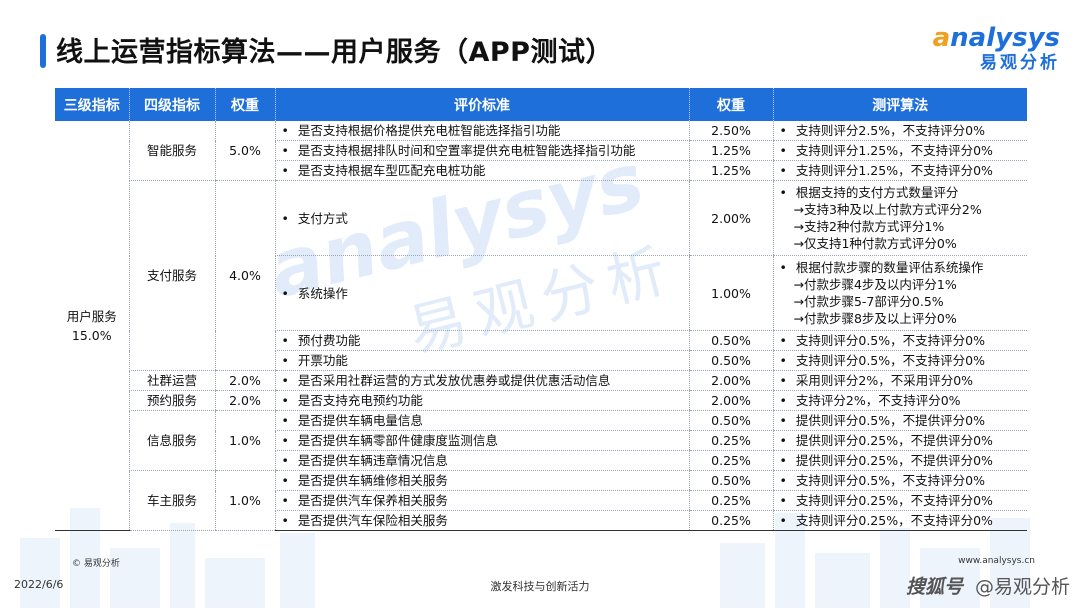  I want to click on method-cell: 支持则评分0.25%，不支持评分0%, so click(900, 500).